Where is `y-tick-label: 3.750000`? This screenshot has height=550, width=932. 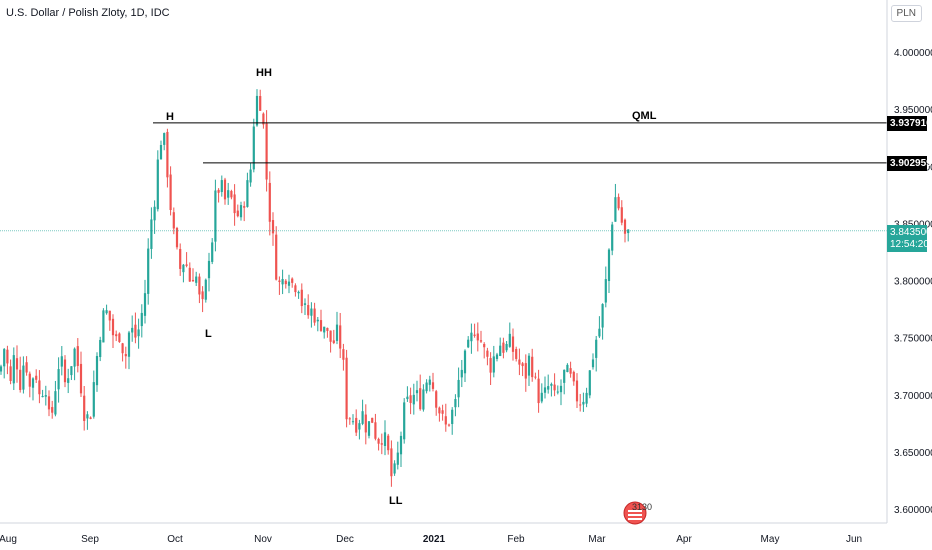 y-tick-label: 3.750000 is located at coordinates (913, 339).